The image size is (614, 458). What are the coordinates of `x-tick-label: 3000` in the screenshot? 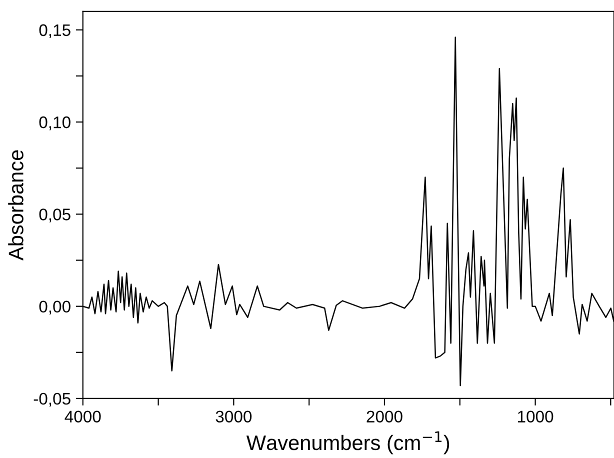 It's located at (234, 416).